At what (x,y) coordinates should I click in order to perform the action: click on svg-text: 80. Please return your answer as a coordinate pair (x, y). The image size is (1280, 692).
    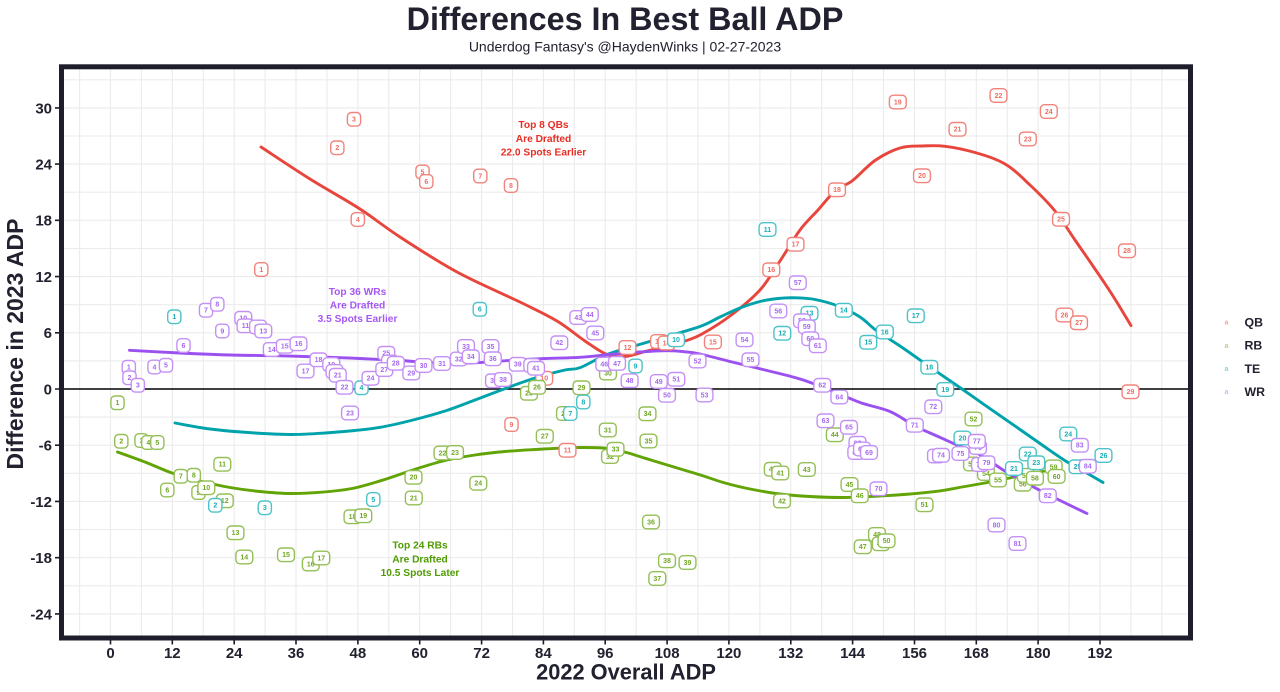
    Looking at the image, I should click on (997, 525).